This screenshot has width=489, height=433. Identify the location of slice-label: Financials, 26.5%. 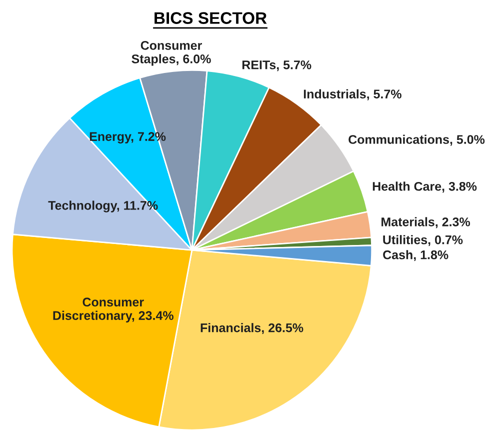
(252, 328).